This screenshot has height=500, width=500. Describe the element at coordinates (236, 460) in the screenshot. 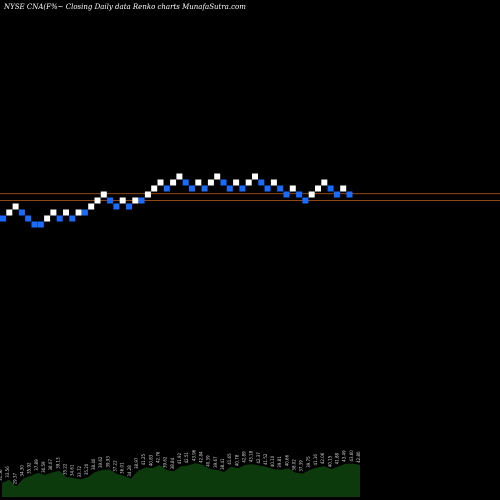

I see `volume-label: 40.78` at that location.